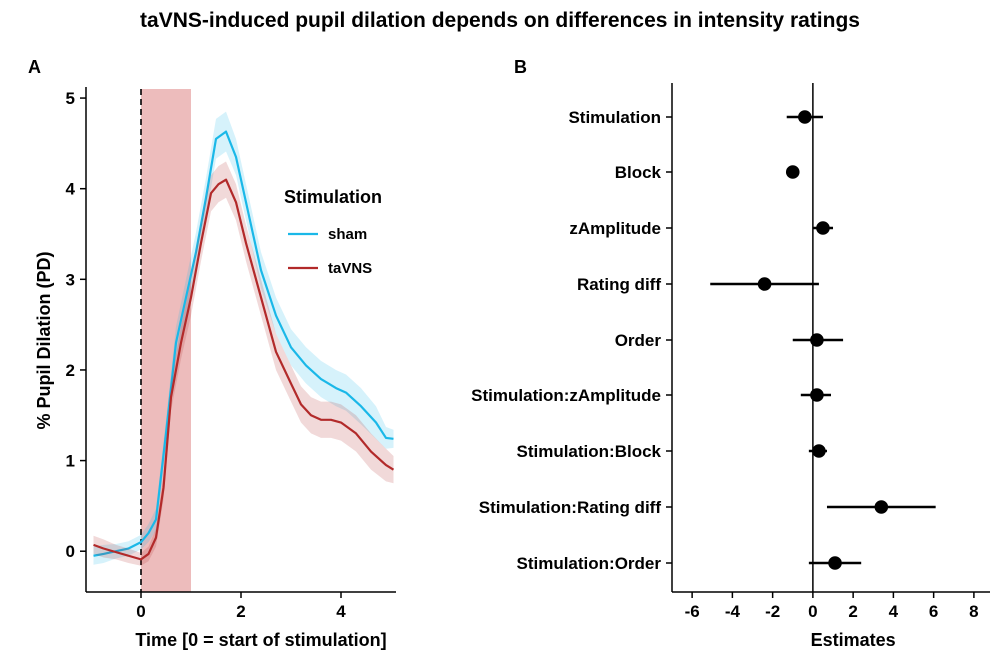 Image resolution: width=1000 pixels, height=655 pixels. I want to click on x-tick-label: -2, so click(772, 611).